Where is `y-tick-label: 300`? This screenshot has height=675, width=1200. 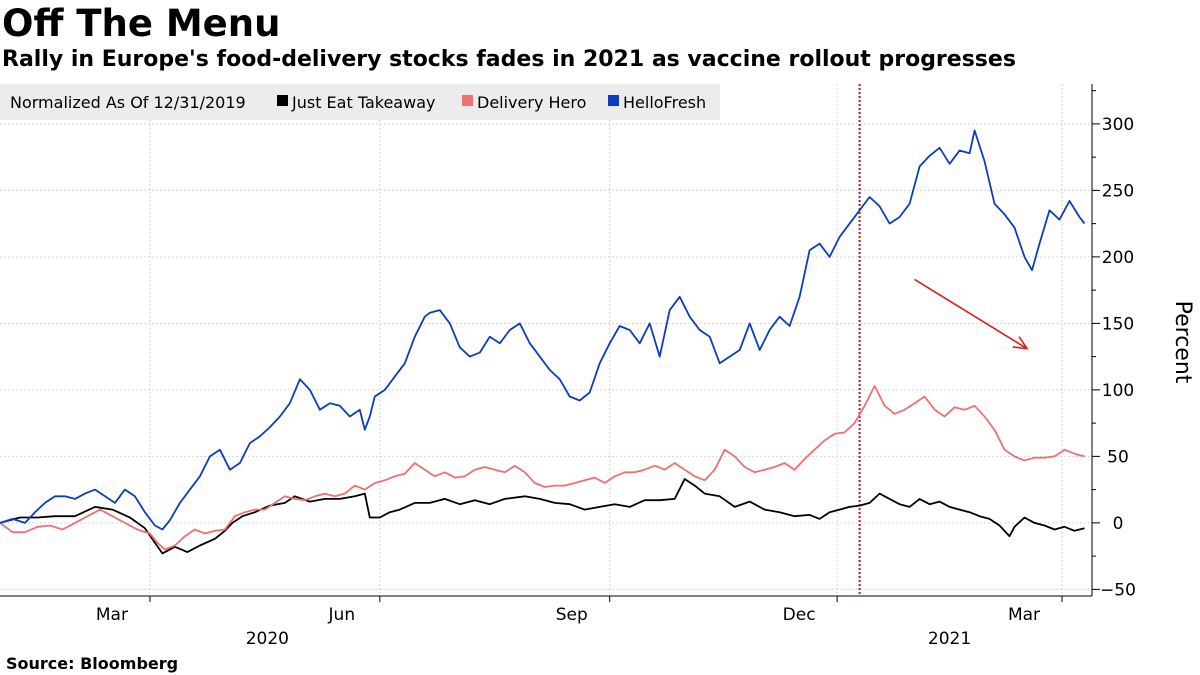
y-tick-label: 300 is located at coordinates (1118, 125).